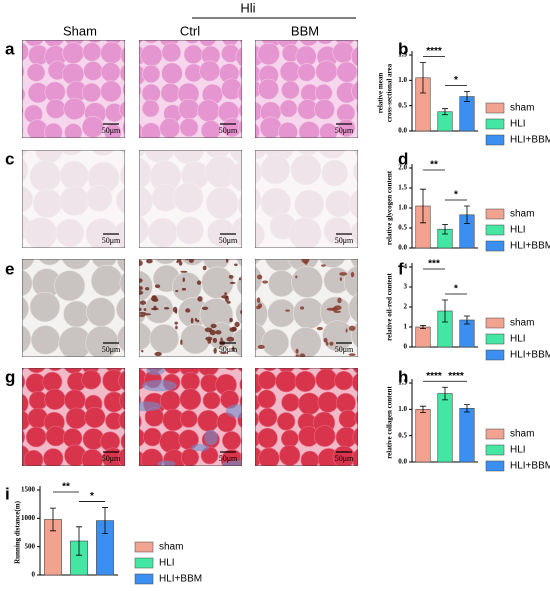 This screenshot has width=550, height=591. Describe the element at coordinates (34, 575) in the screenshot. I see `y-tick-label: 0` at that location.